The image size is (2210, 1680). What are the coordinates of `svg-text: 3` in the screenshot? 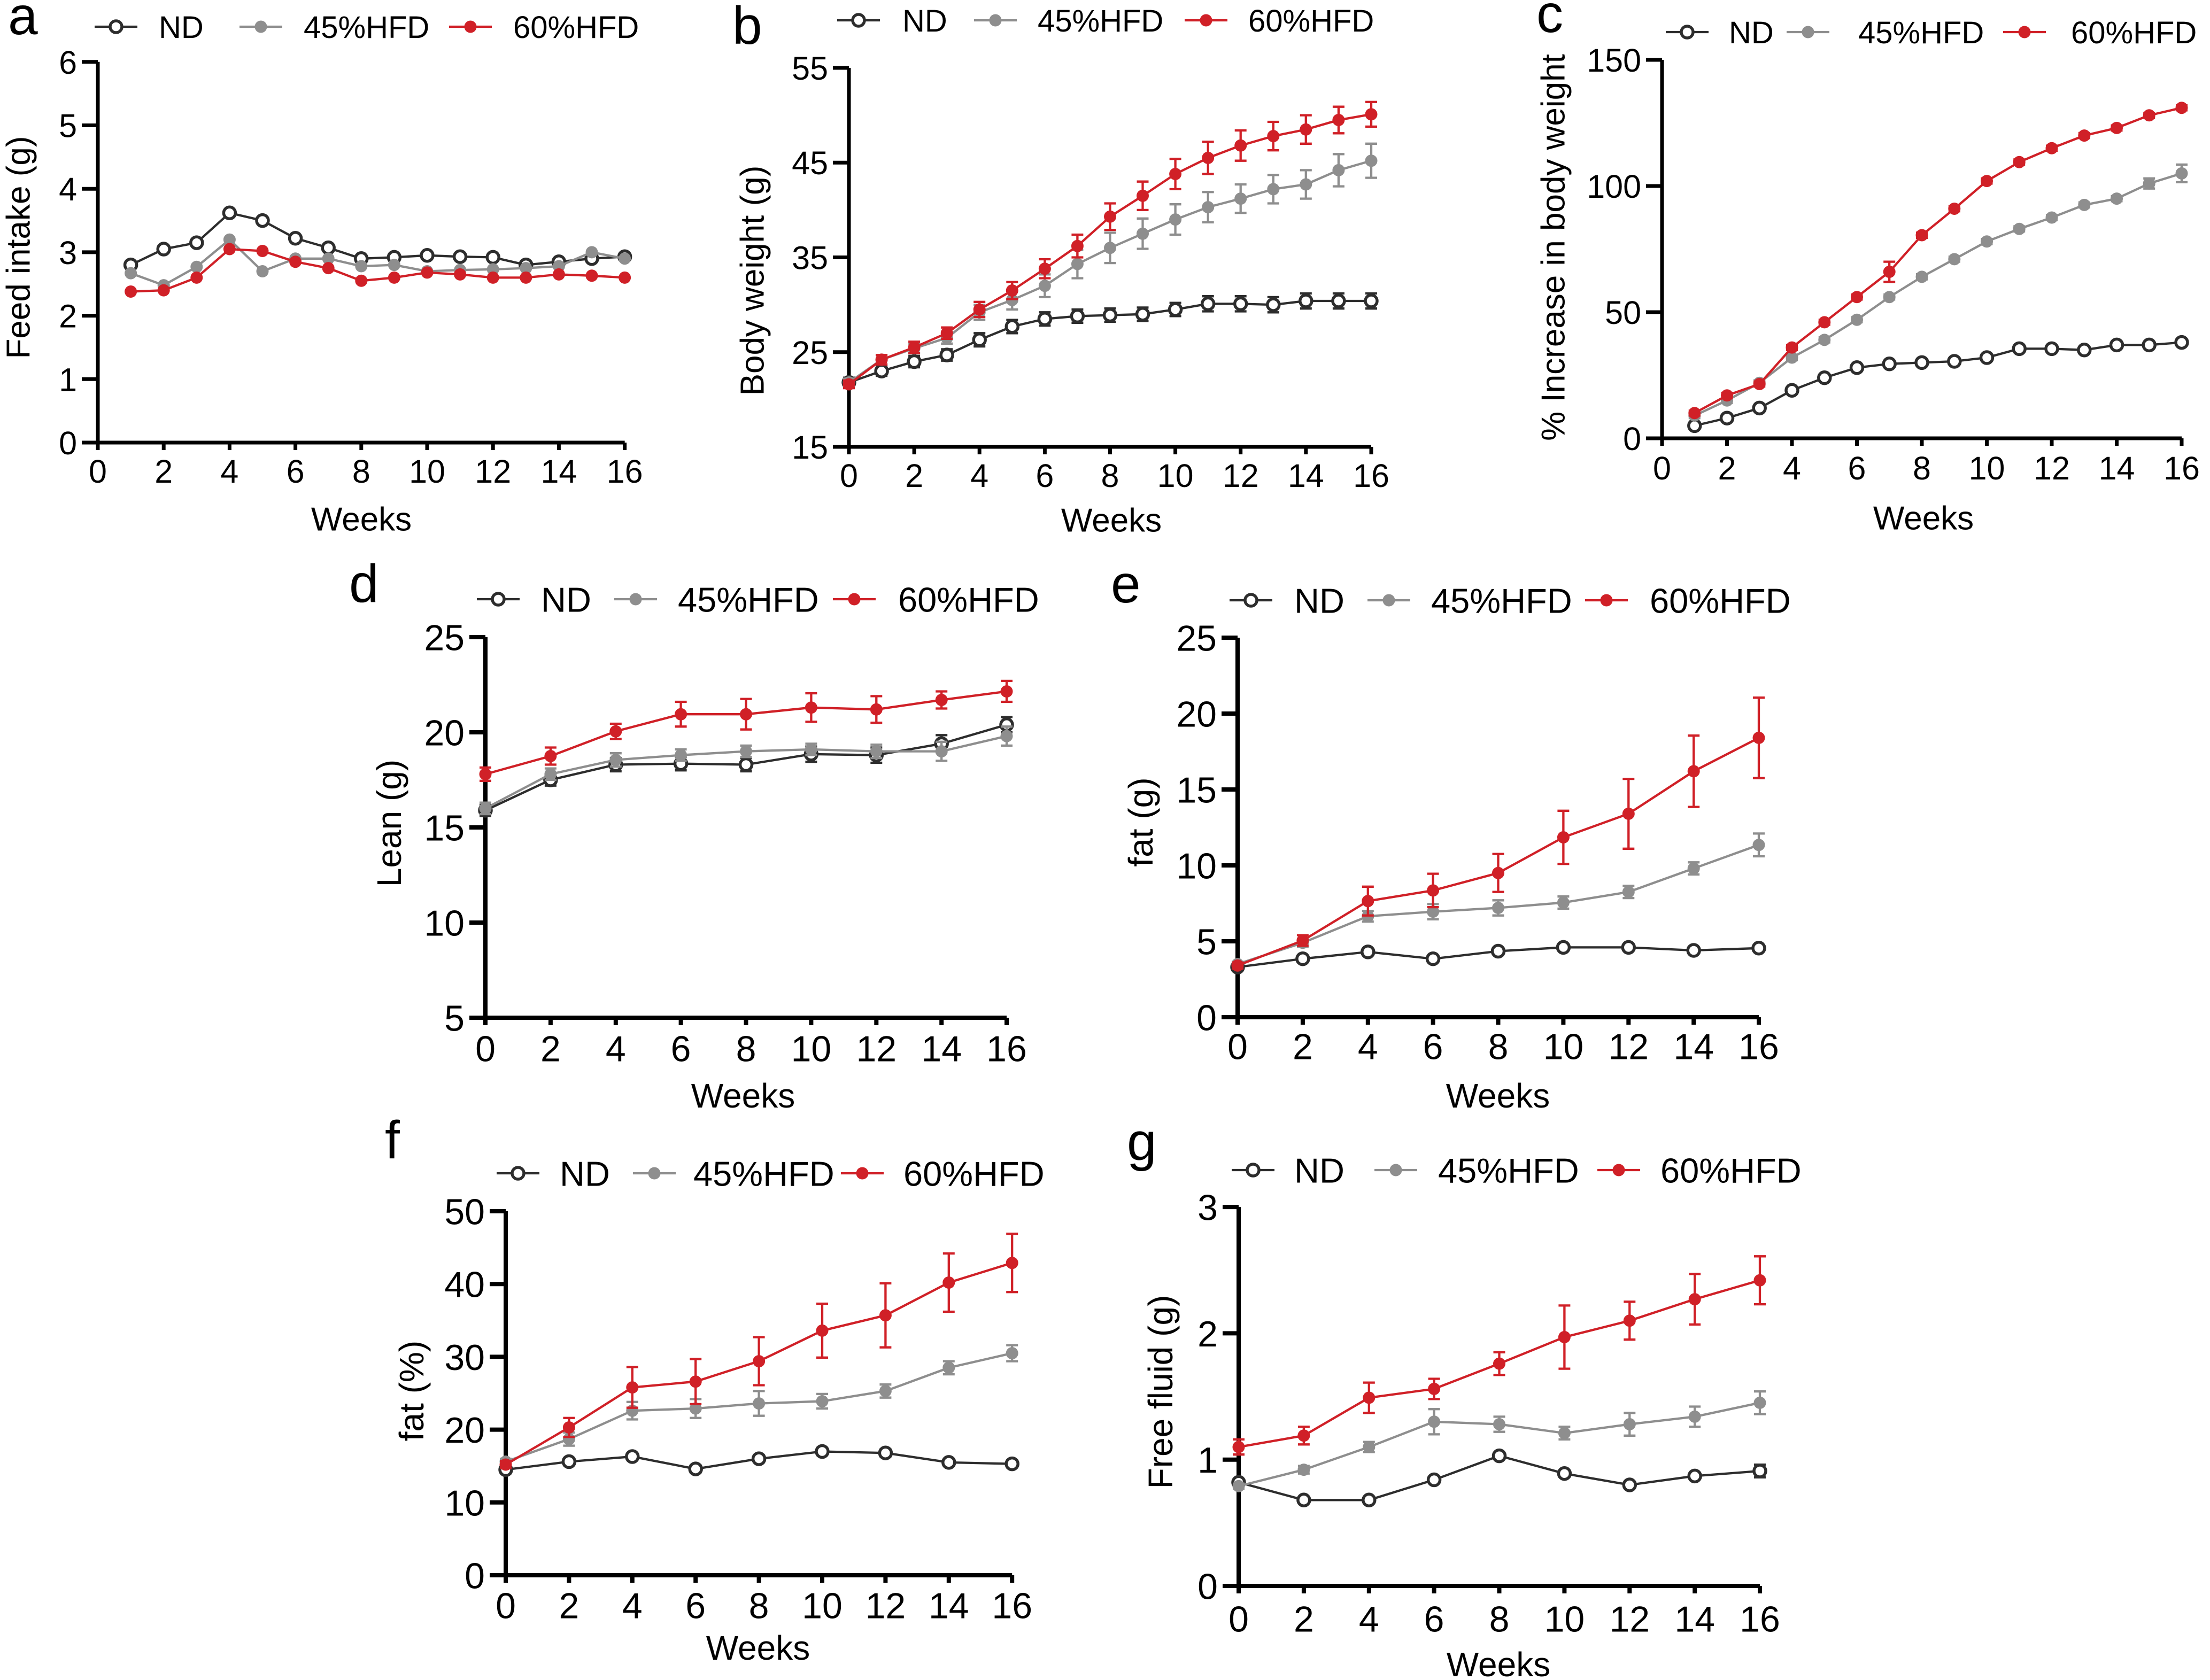 It's located at (68, 253).